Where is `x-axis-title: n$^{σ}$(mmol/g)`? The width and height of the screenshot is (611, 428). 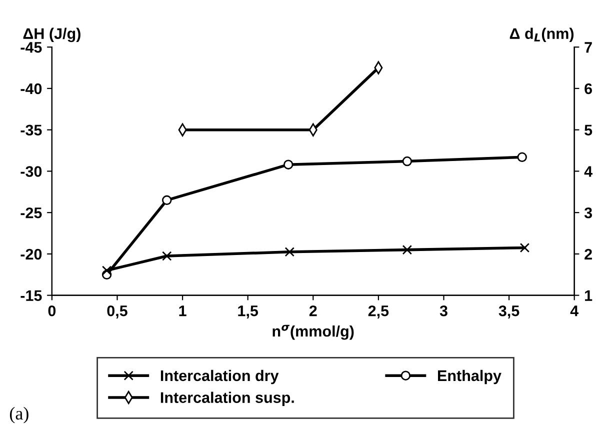
x-axis-title: n$^{σ}$(mmol/g) is located at coordinates (313, 332).